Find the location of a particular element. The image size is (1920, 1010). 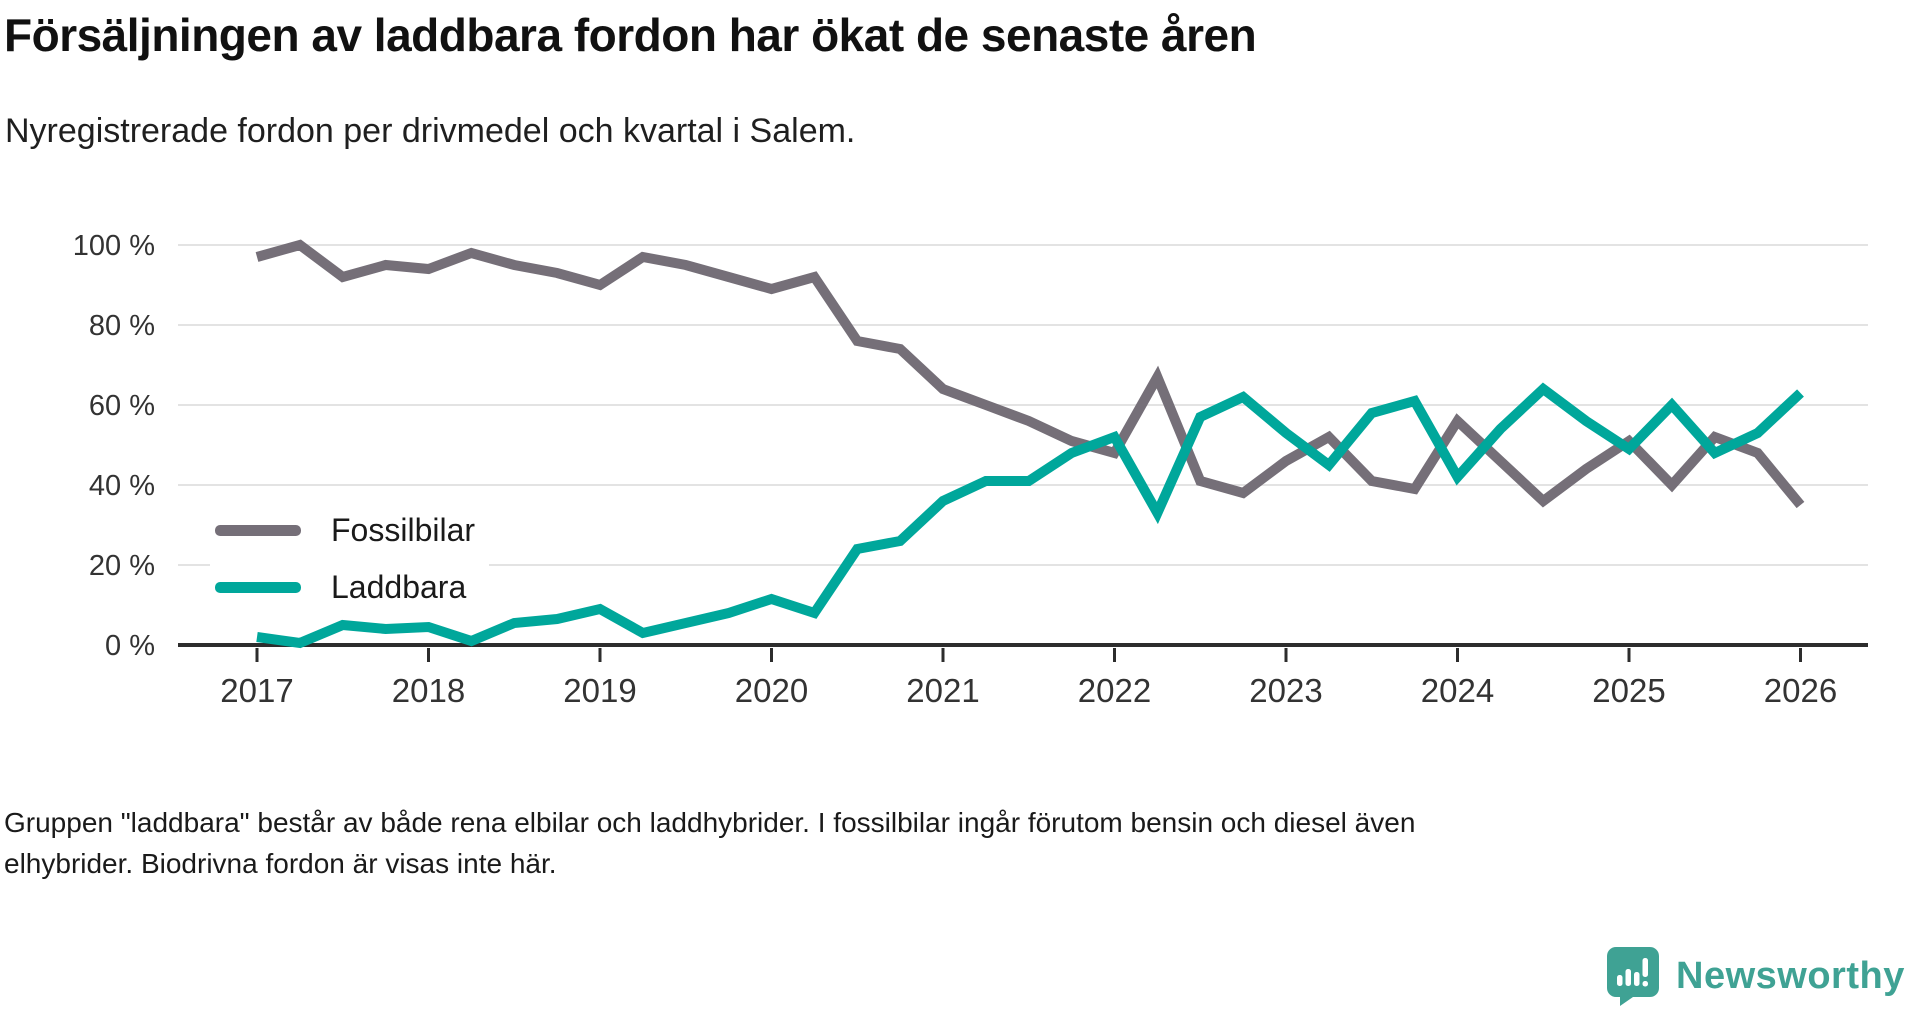

x-axis-label-2019: 2019 is located at coordinates (599, 690).